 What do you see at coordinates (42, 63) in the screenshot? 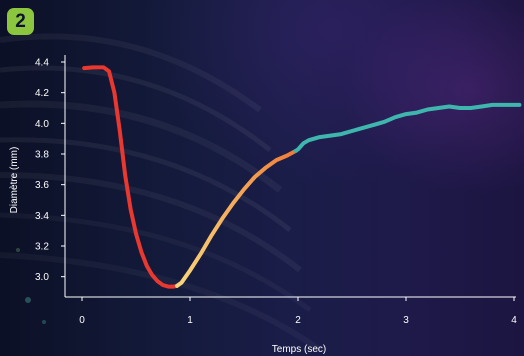
I see `y-tick-label: 4.4` at bounding box center [42, 63].